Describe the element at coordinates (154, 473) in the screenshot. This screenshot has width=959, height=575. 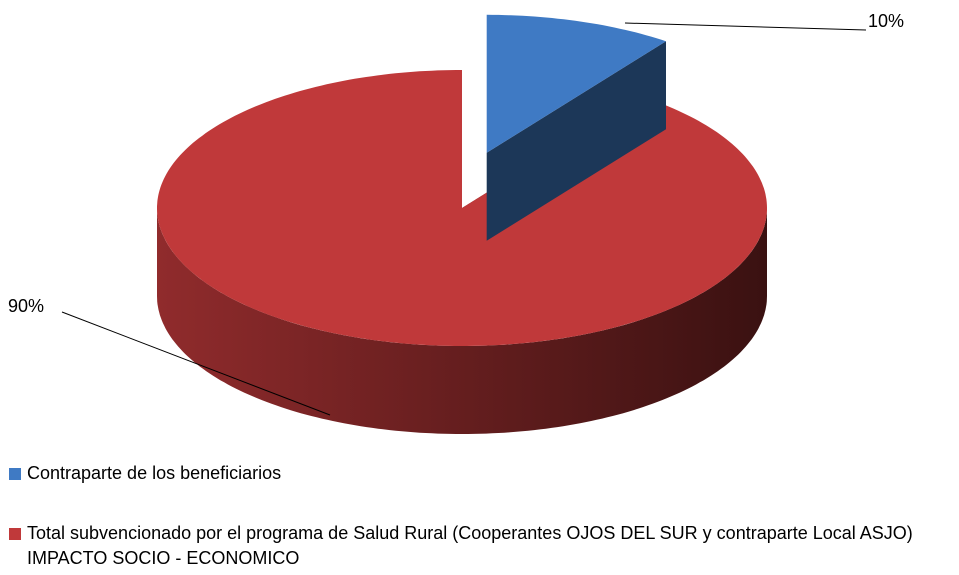
I see `legend-label: Contraparte de los beneficiarios` at that location.